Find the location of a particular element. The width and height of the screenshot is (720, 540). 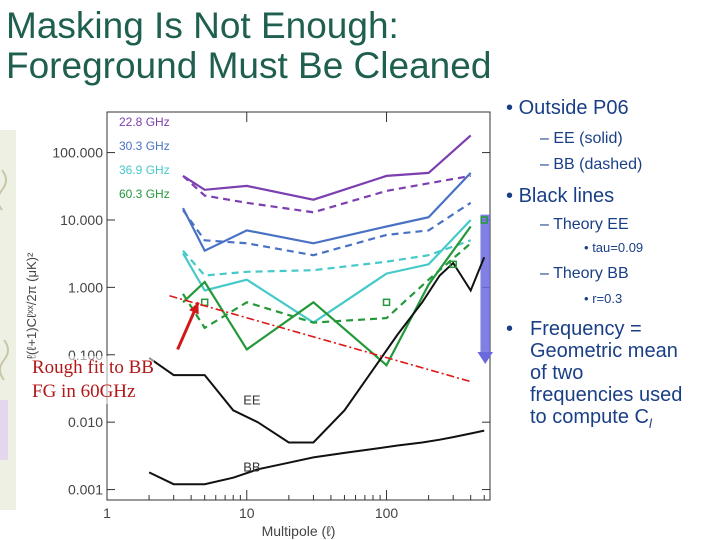

title-line-2: Foreground Must Be Cleaned is located at coordinates (249, 65).